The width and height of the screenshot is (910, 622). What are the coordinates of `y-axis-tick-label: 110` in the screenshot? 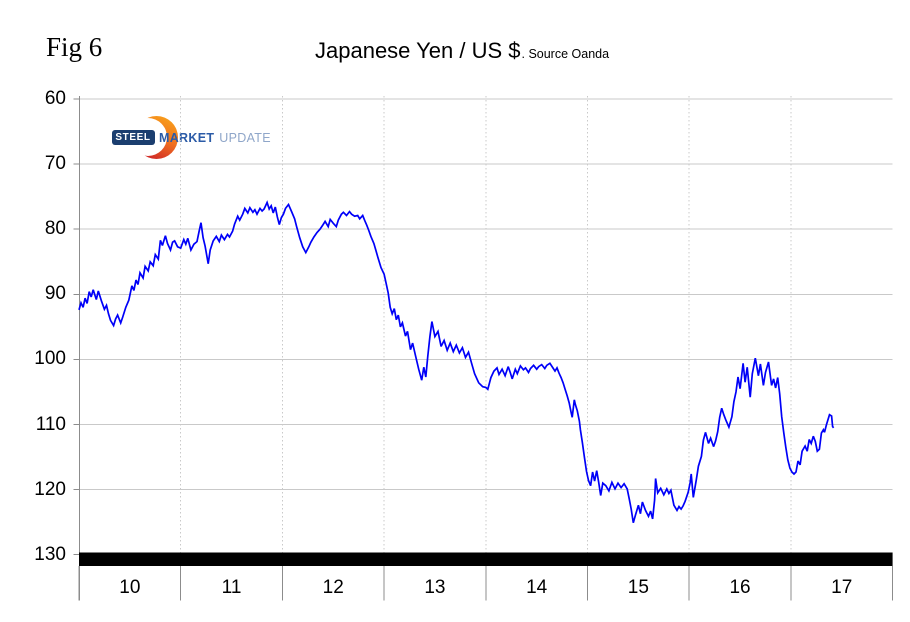 It's located at (50, 424).